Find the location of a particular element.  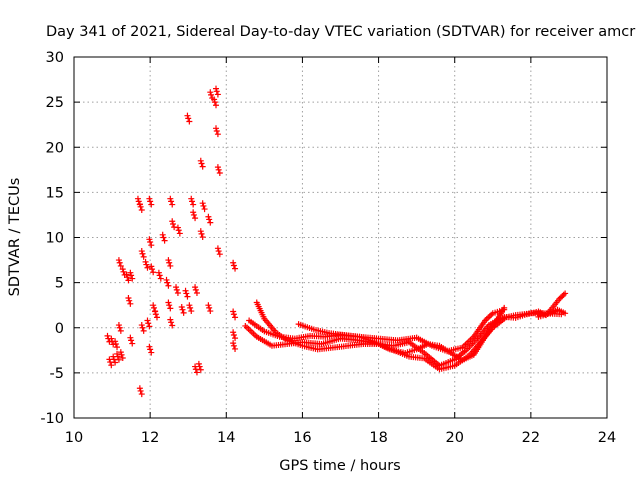

x-tick-label: 22 is located at coordinates (531, 438).